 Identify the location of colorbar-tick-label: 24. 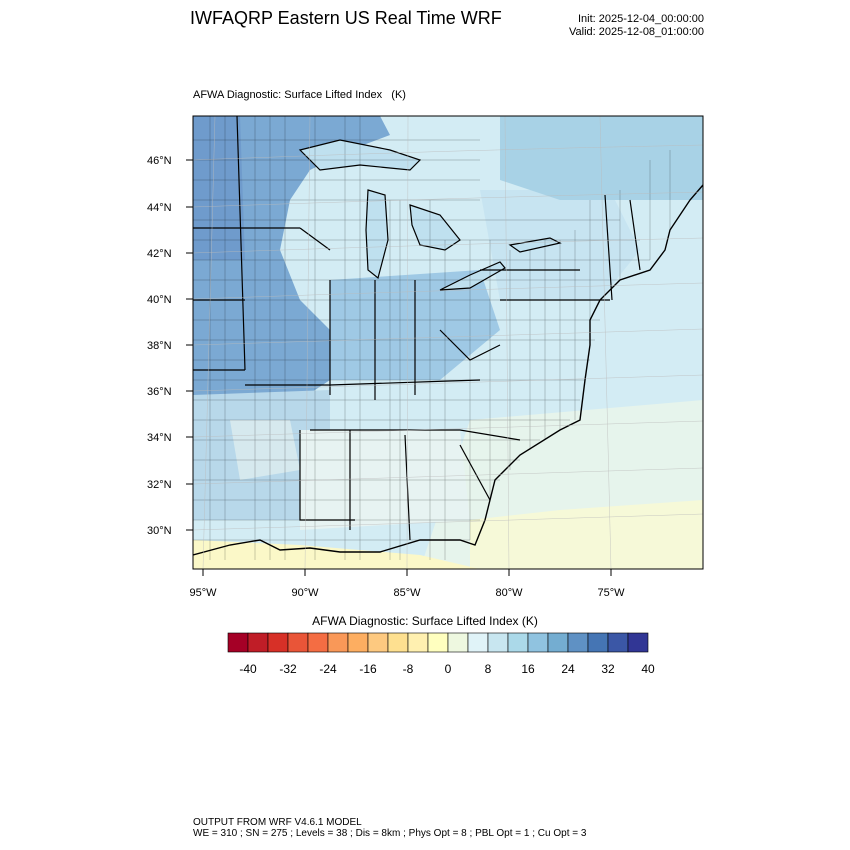
(568, 669).